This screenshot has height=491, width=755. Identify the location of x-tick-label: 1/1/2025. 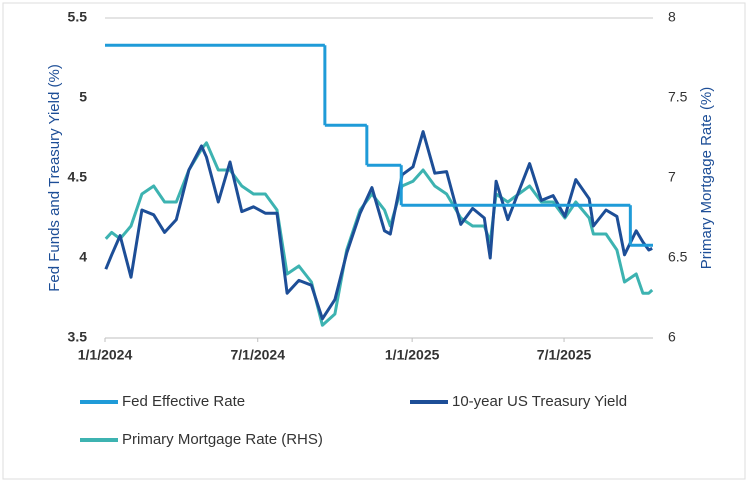
(412, 355).